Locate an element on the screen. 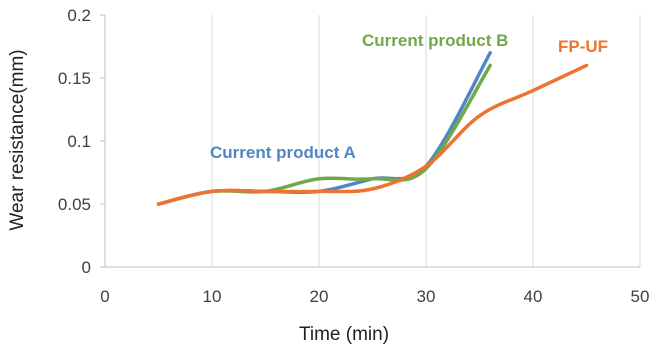  y-tick-label: 0.1 is located at coordinates (79, 141).